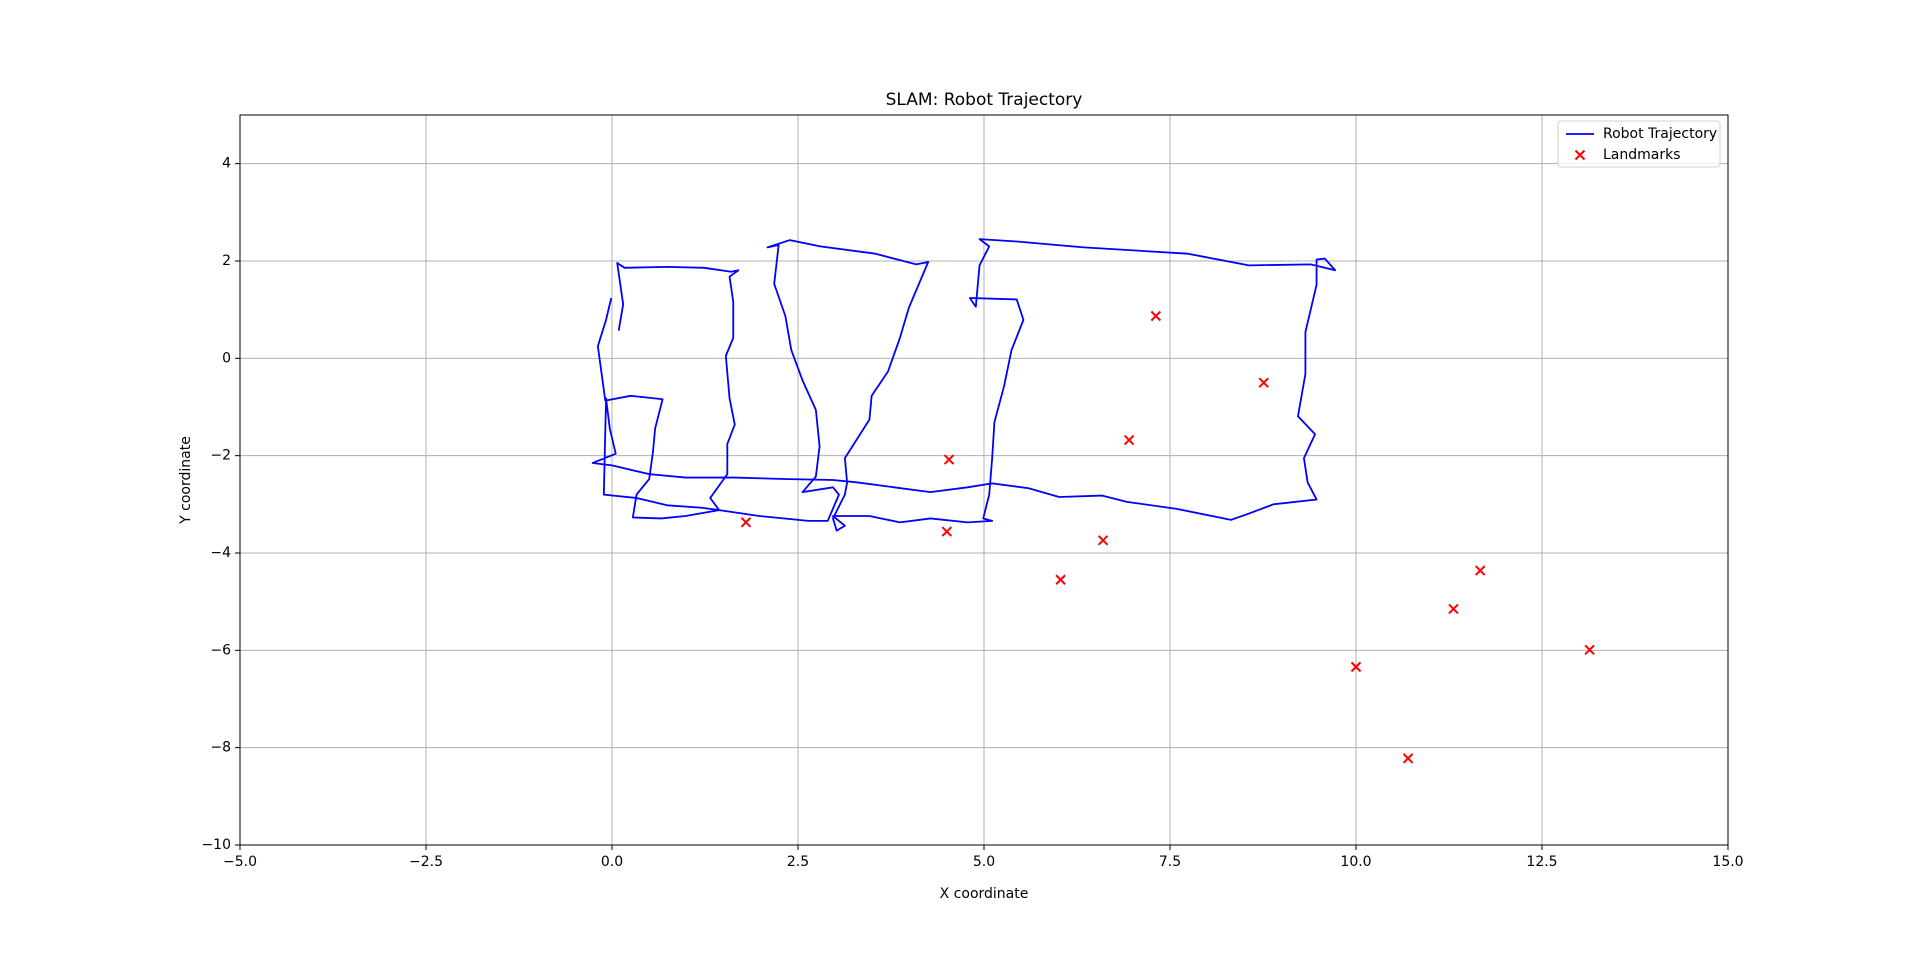 The width and height of the screenshot is (1920, 965). I want to click on x-tick-label: 10.0, so click(1355, 862).